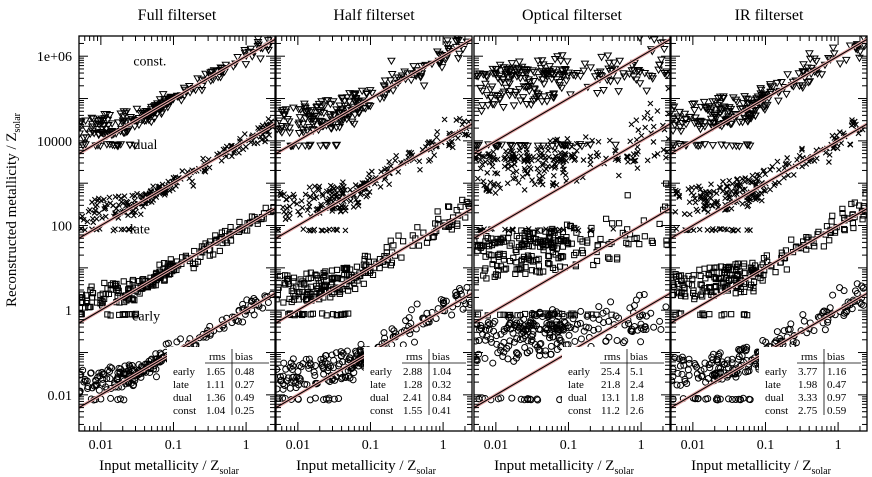  Describe the element at coordinates (572, 93) in the screenshot. I see `const-points` at that location.